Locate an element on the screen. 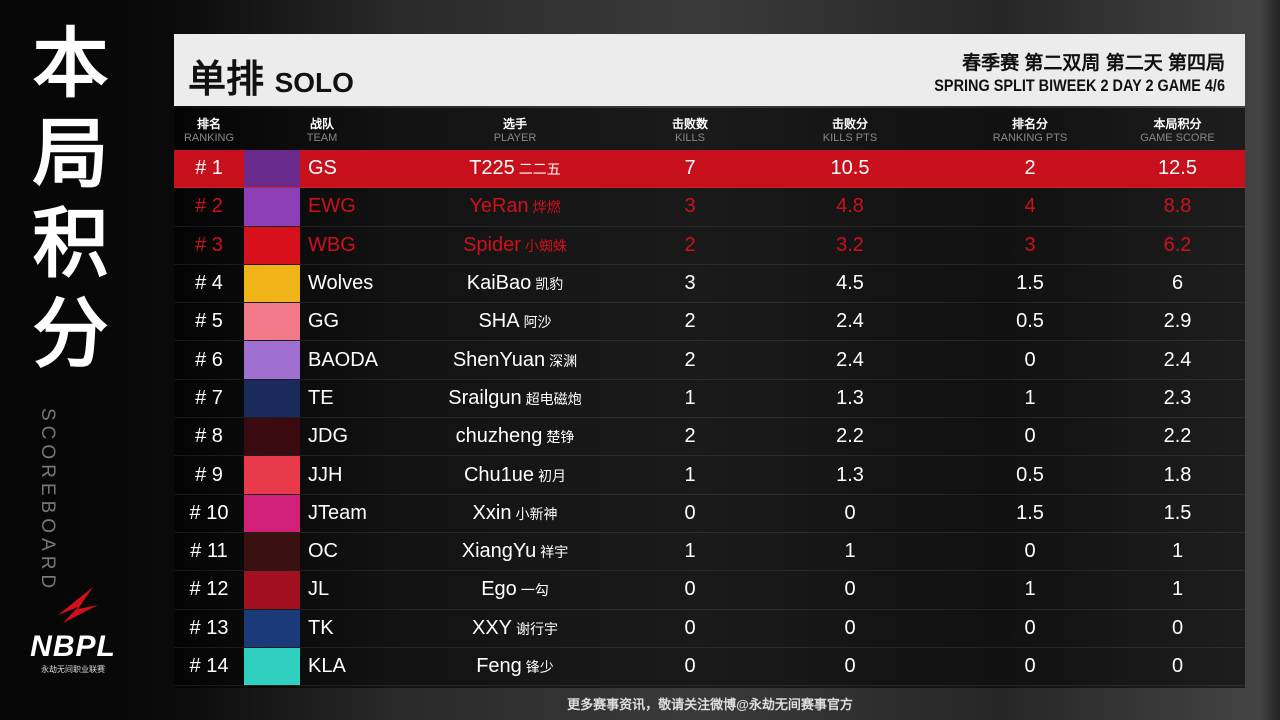 The height and width of the screenshot is (720, 1280). table-row: # 7 TE Srailgun 超电磁炮 1 1.3 1 2.3 is located at coordinates (709, 399).